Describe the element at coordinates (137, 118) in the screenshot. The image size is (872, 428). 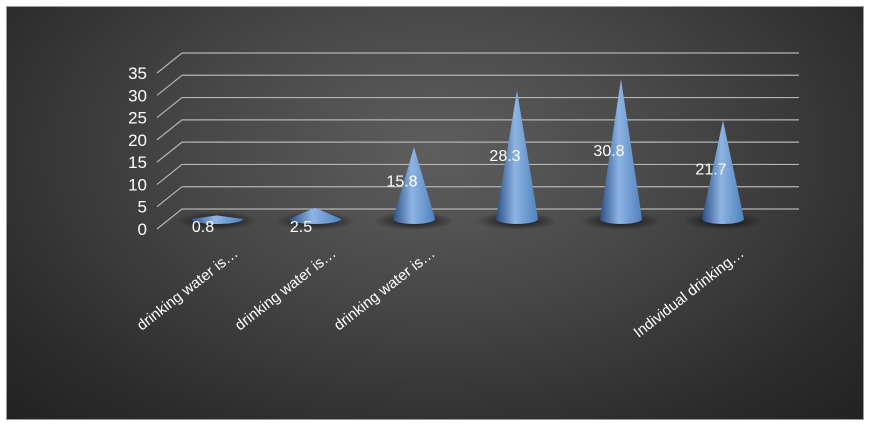
I see `y-tick-label: 25` at that location.